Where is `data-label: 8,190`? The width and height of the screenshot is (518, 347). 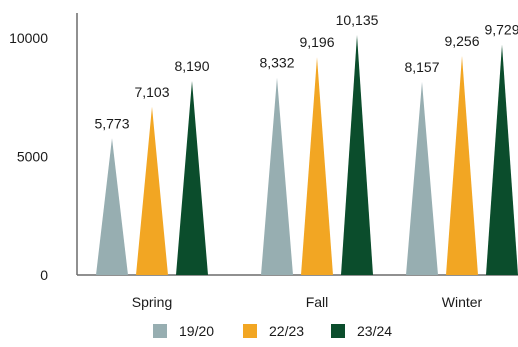
data-label: 8,190 is located at coordinates (191, 66).